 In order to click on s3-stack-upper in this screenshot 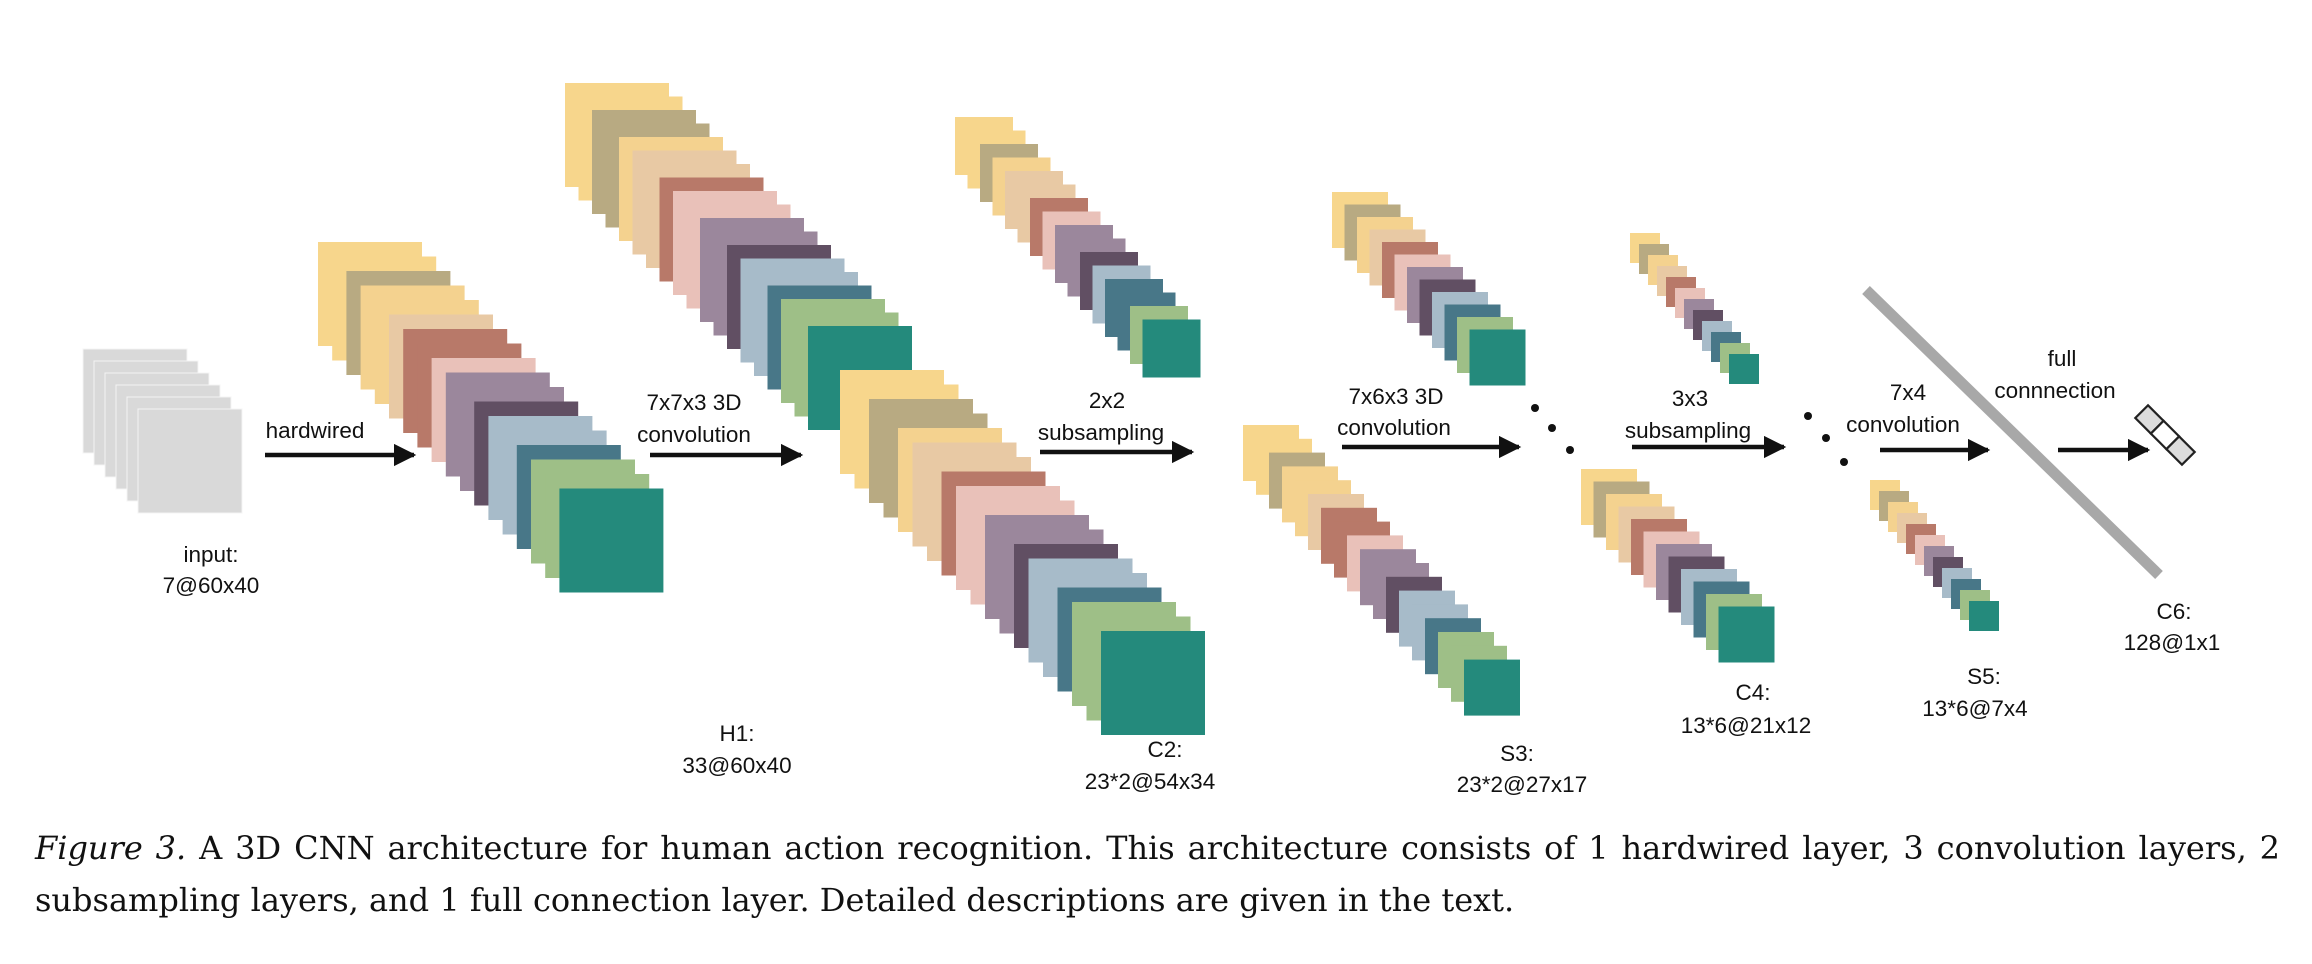, I will do `click(1078, 247)`.